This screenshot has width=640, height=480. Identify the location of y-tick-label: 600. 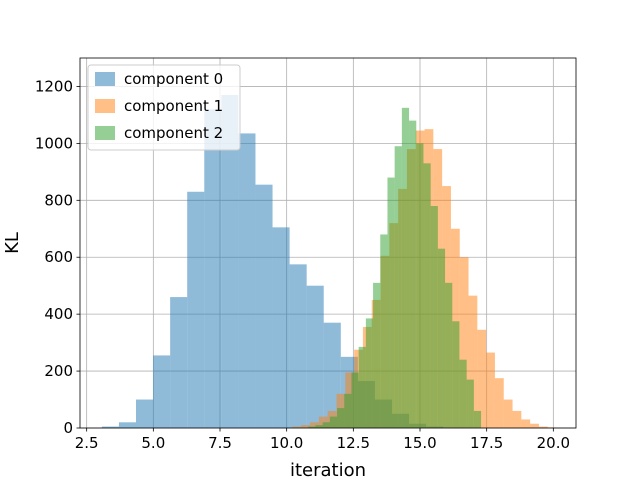
(58, 257).